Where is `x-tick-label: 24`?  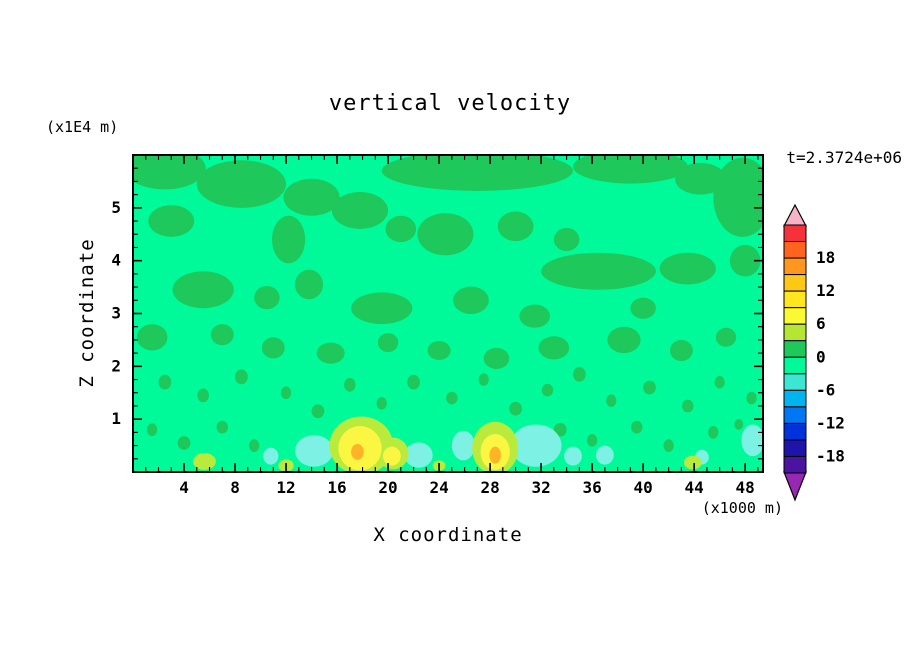 x-tick-label: 24 is located at coordinates (438, 487).